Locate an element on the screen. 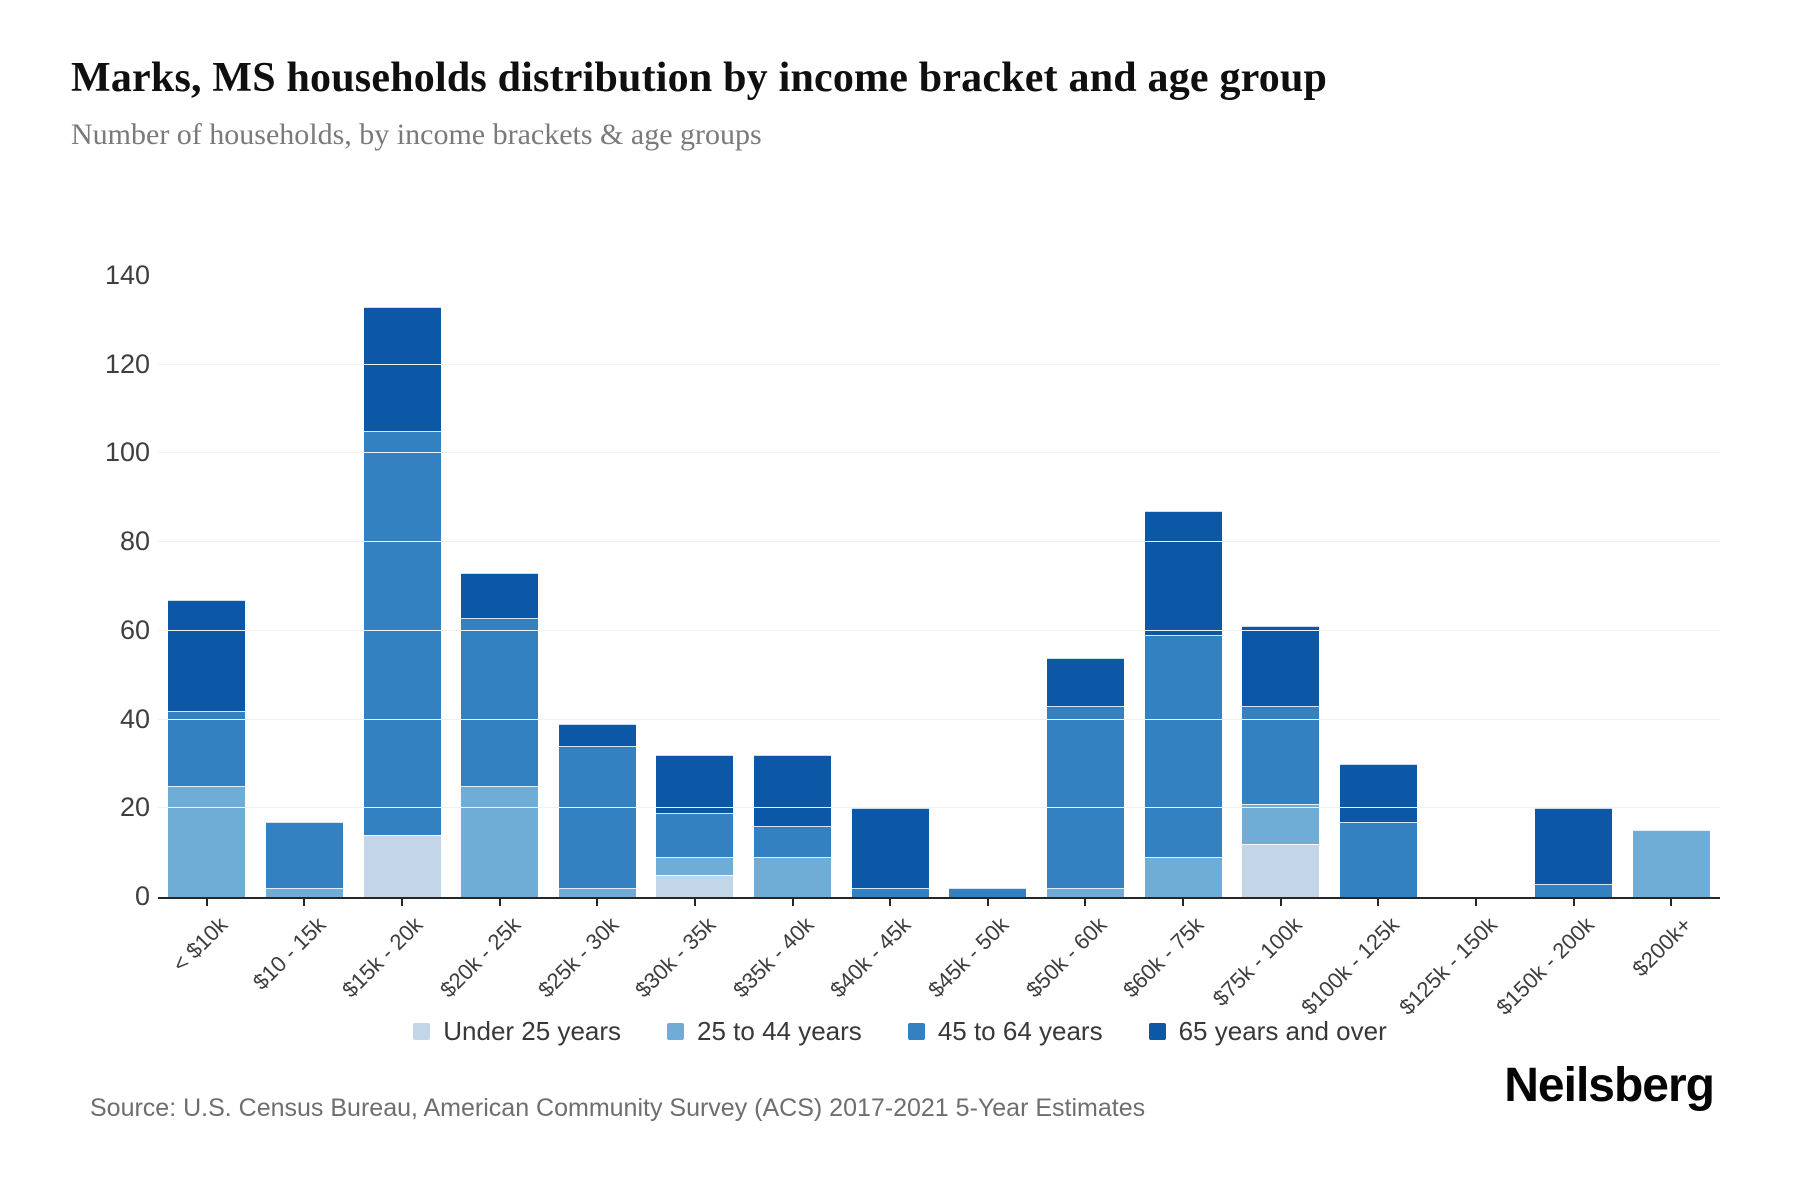 This screenshot has height=1200, width=1800. y-axis-label: 140 is located at coordinates (127, 275).